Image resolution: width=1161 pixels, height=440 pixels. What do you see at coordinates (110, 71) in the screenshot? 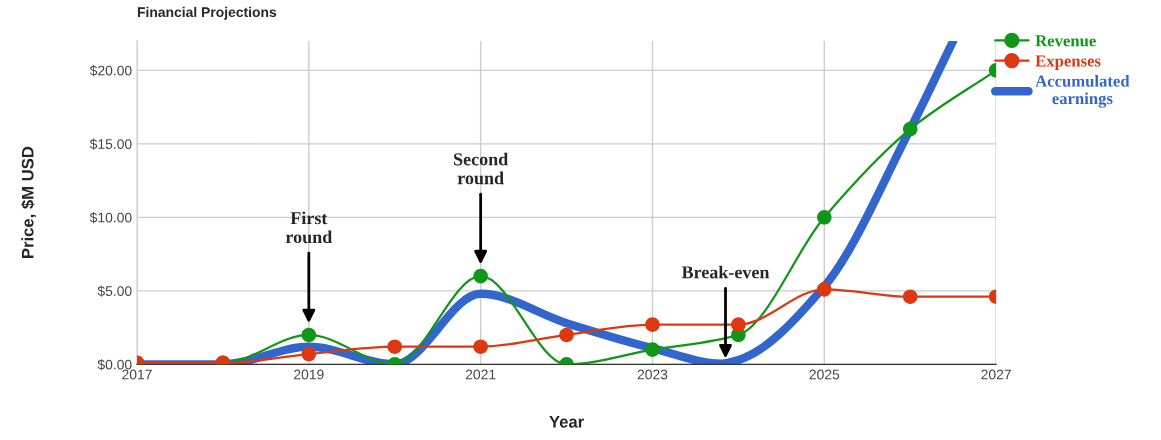
I see `y-tick-label: $20.00` at bounding box center [110, 71].